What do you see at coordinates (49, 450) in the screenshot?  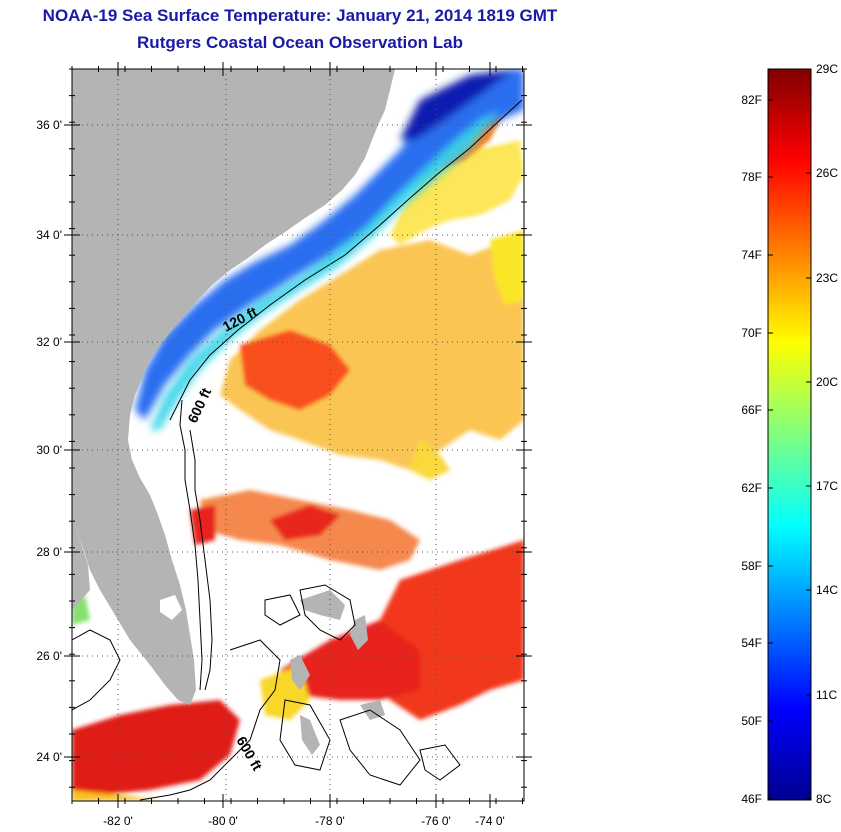 I see `lat-label: 30 0'` at bounding box center [49, 450].